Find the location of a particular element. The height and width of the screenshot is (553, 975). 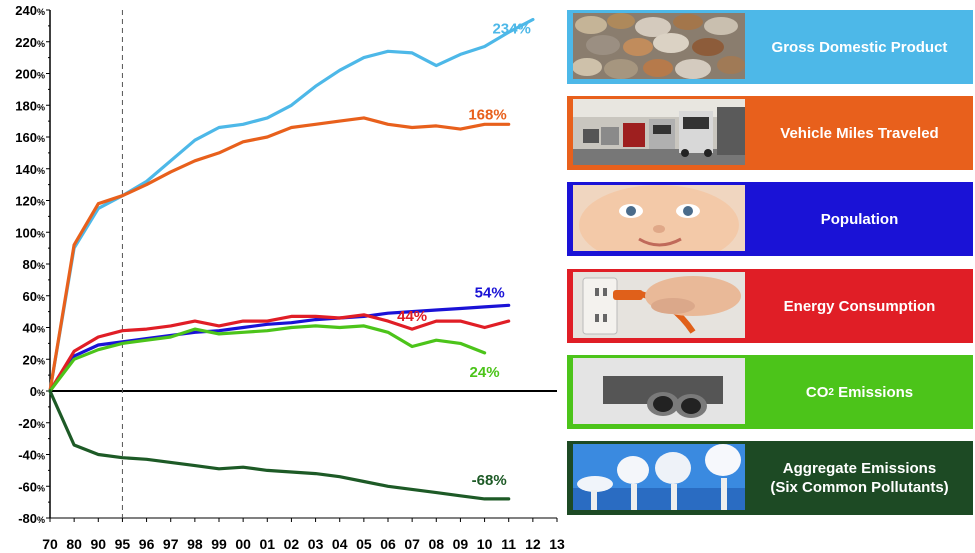

y-tick-label: -60% is located at coordinates (31, 486).